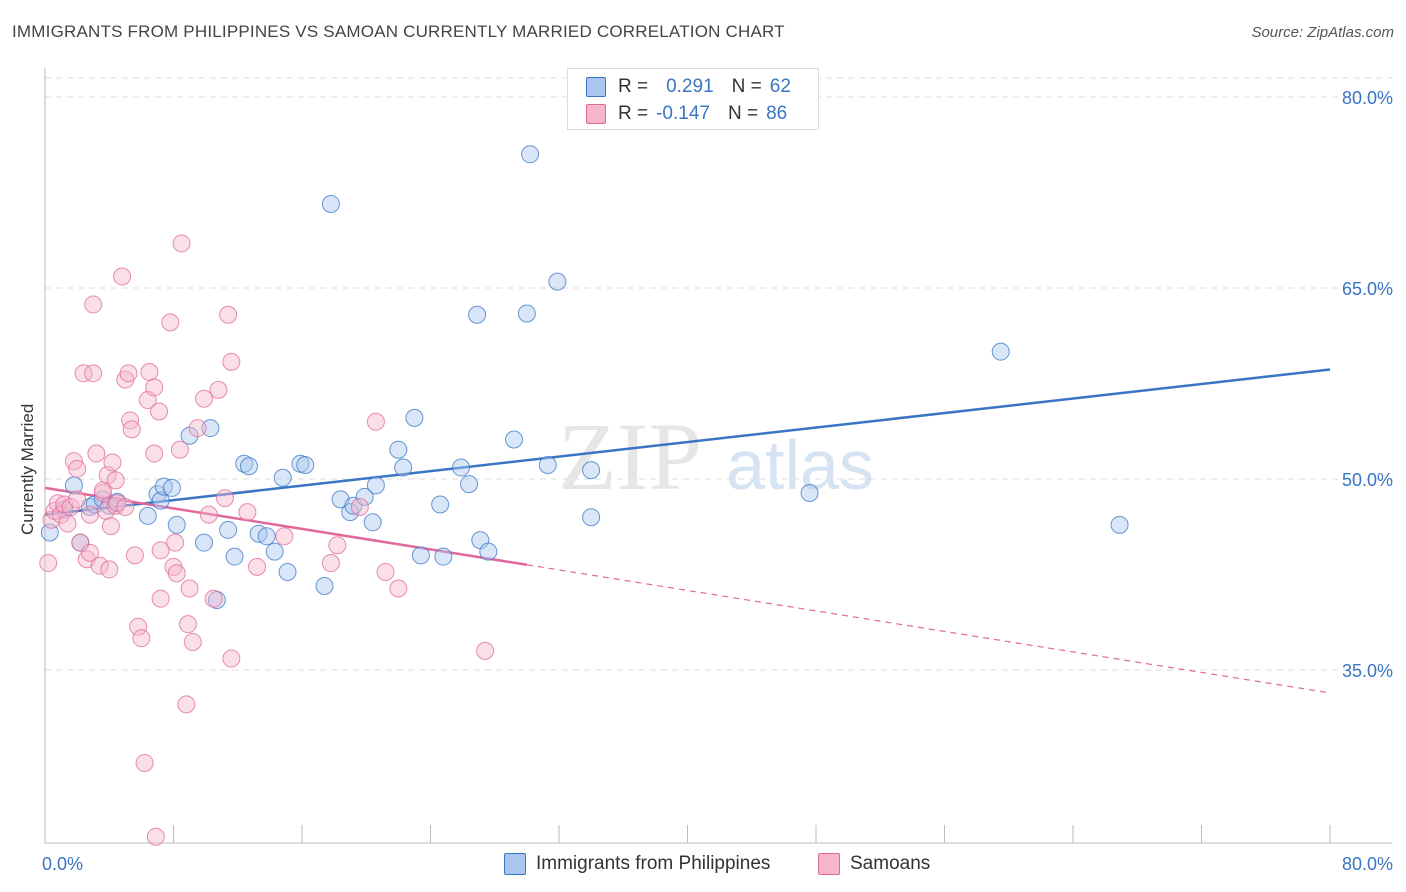 This screenshot has width=1406, height=892. Describe the element at coordinates (777, 113) in the screenshot. I see `legend-n-value: 86` at that location.